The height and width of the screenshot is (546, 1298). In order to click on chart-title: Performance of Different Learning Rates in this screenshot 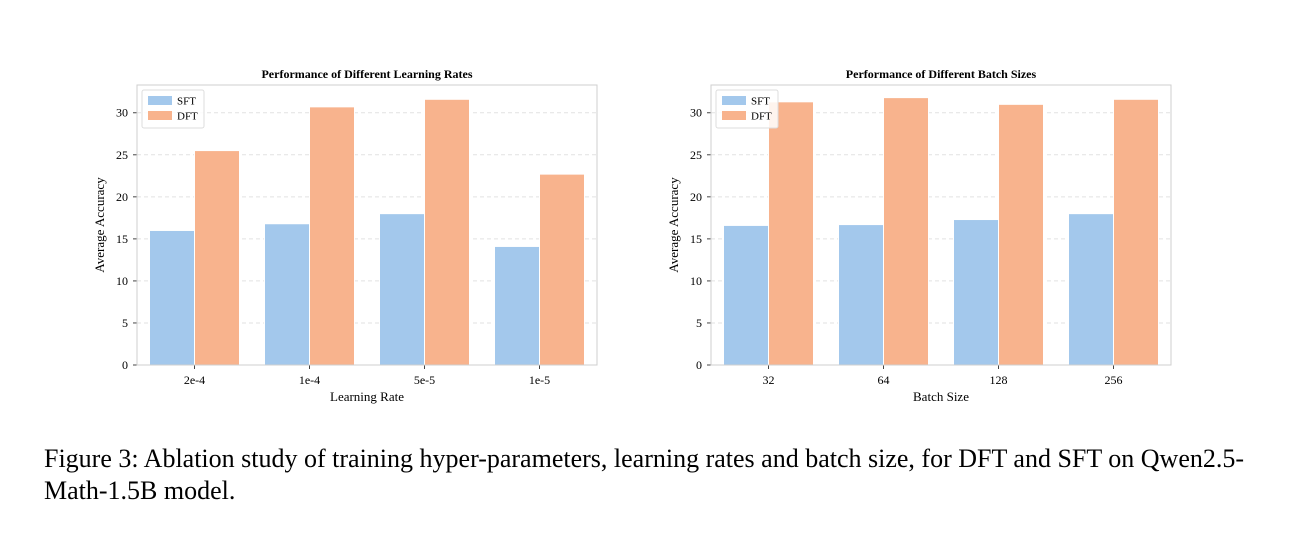, I will do `click(366, 74)`.